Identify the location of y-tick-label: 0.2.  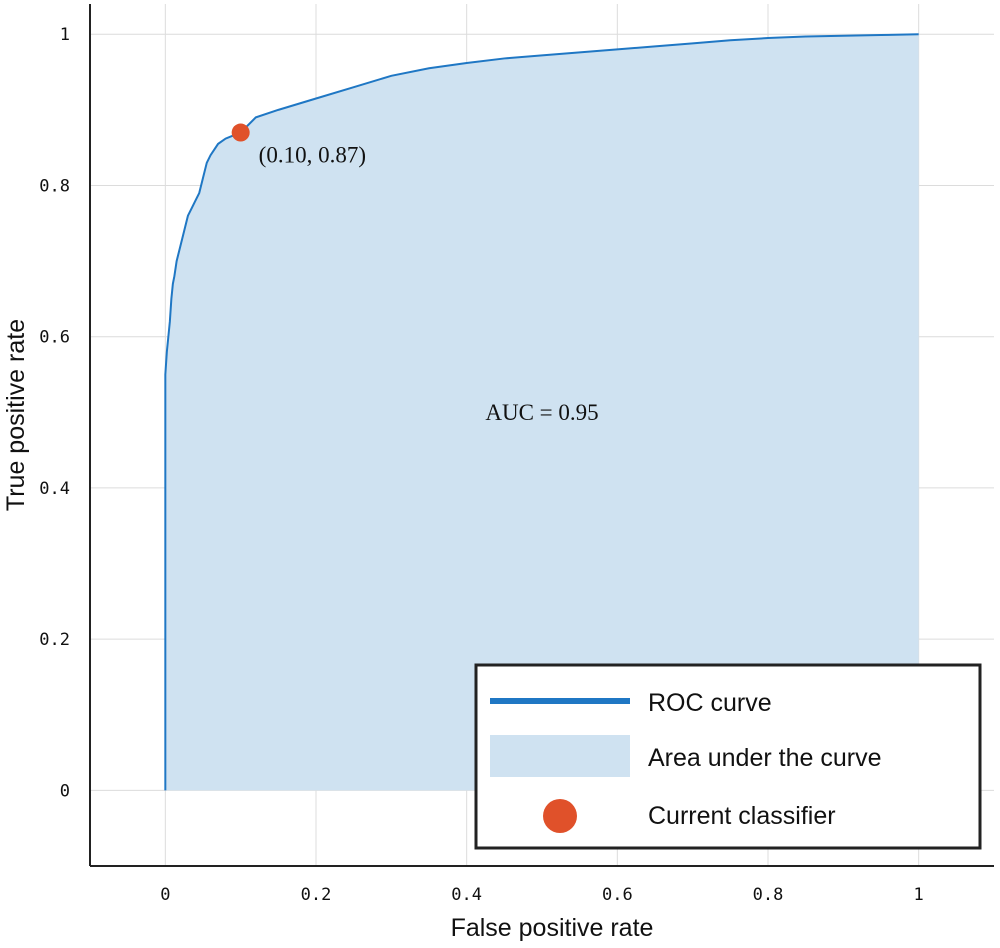
(54, 640).